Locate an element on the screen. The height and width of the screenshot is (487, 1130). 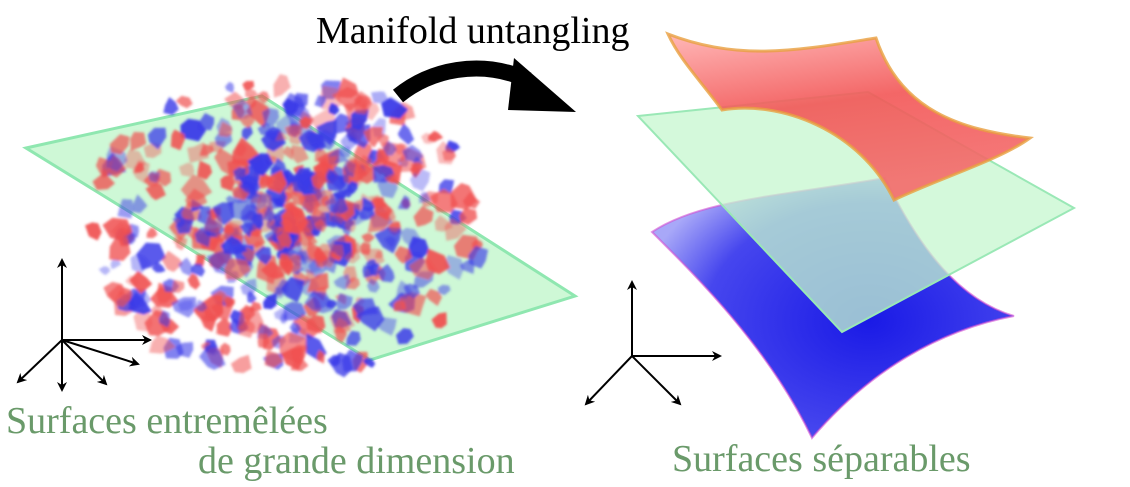
axes-4d-icon is located at coordinates (84, 325).